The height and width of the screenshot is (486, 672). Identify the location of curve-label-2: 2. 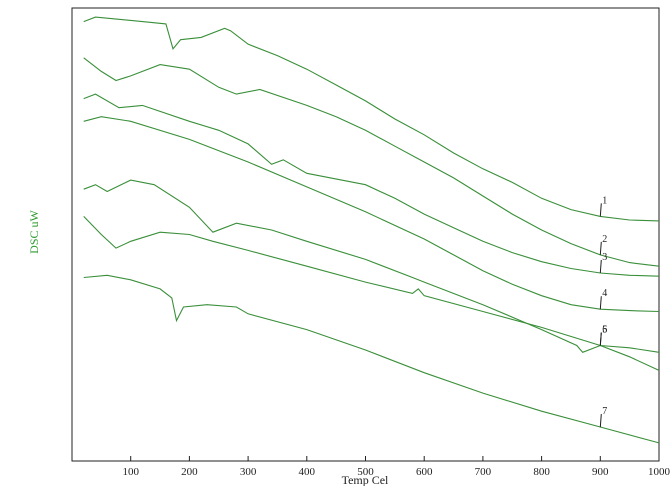
(604, 239).